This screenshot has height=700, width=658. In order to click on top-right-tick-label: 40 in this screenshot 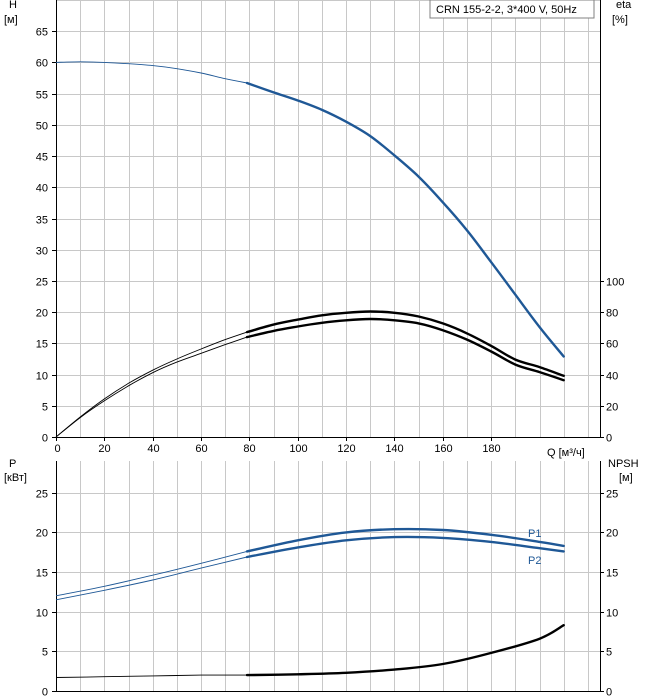, I will do `click(612, 377)`.